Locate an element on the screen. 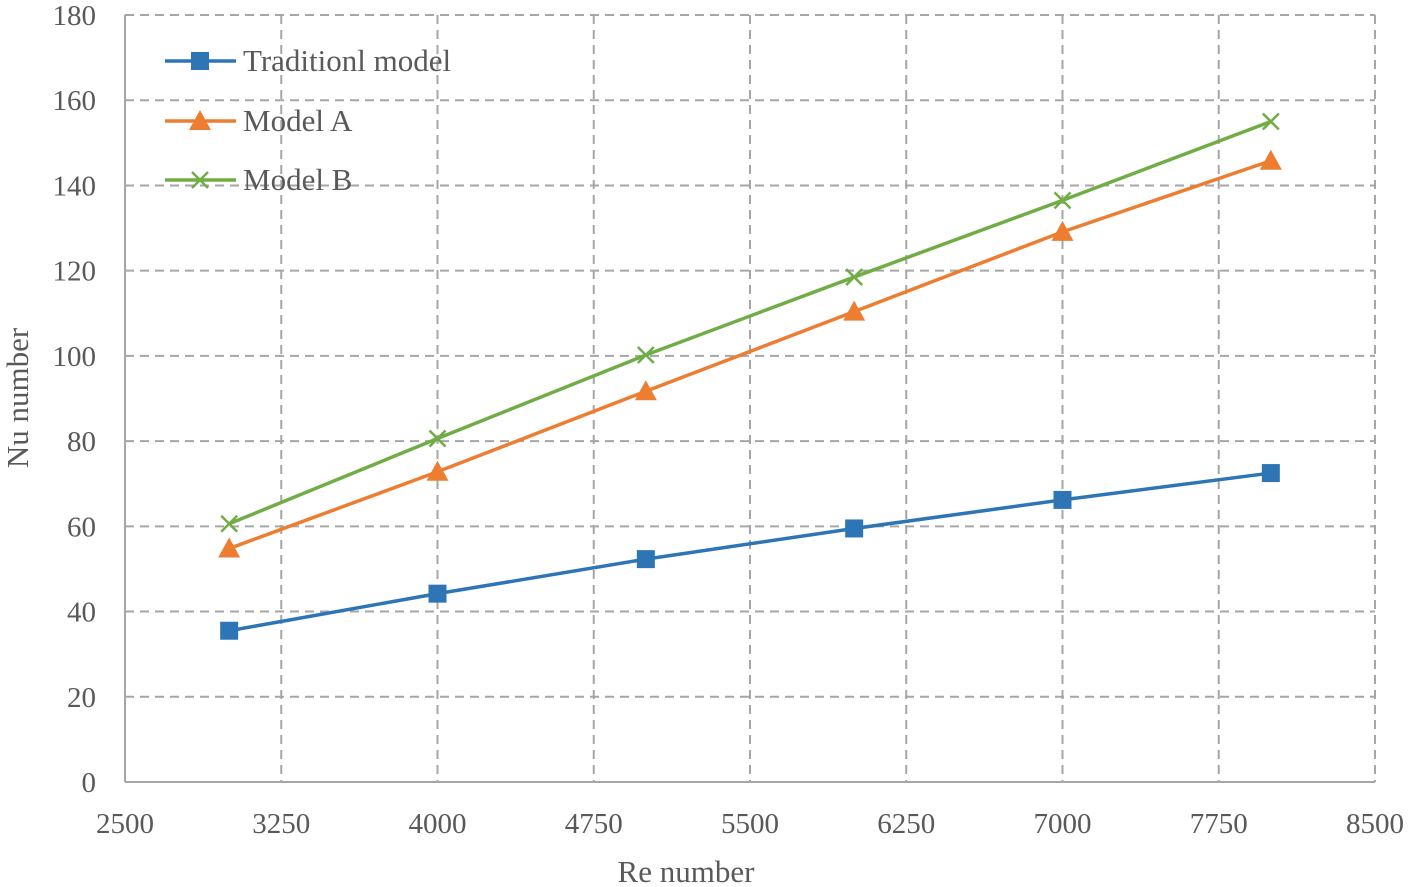 This screenshot has height=887, width=1411. legend-item: Model A is located at coordinates (259, 120).